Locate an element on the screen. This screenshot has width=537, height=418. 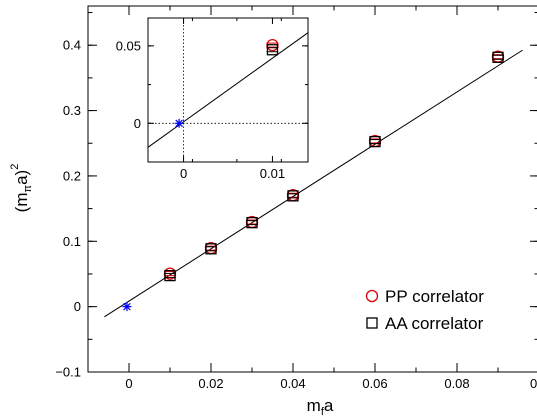
inset-plot: 0 0.01 0 0.05 is located at coordinates (212, 99).